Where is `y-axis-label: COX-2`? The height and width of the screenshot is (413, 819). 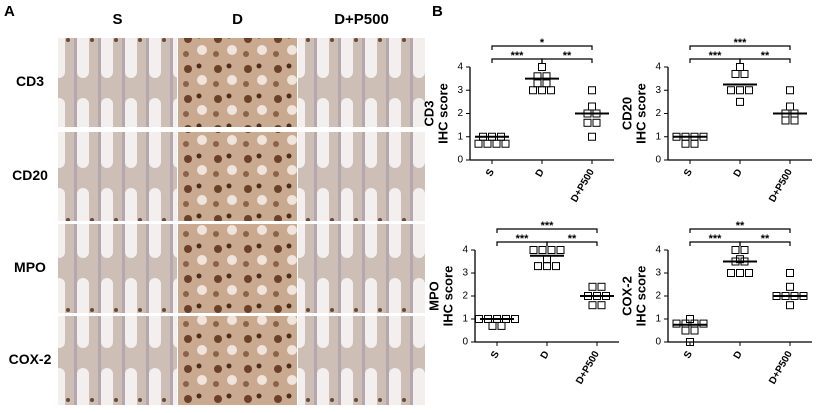
y-axis-label: COX-2 is located at coordinates (626, 296).